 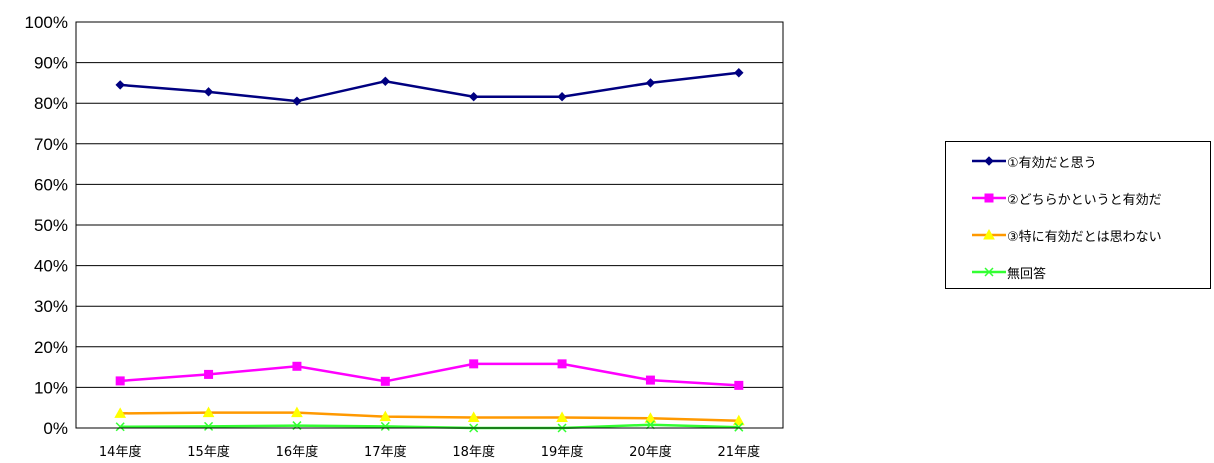 What do you see at coordinates (51, 63) in the screenshot?
I see `y-tick-label: 90%` at bounding box center [51, 63].